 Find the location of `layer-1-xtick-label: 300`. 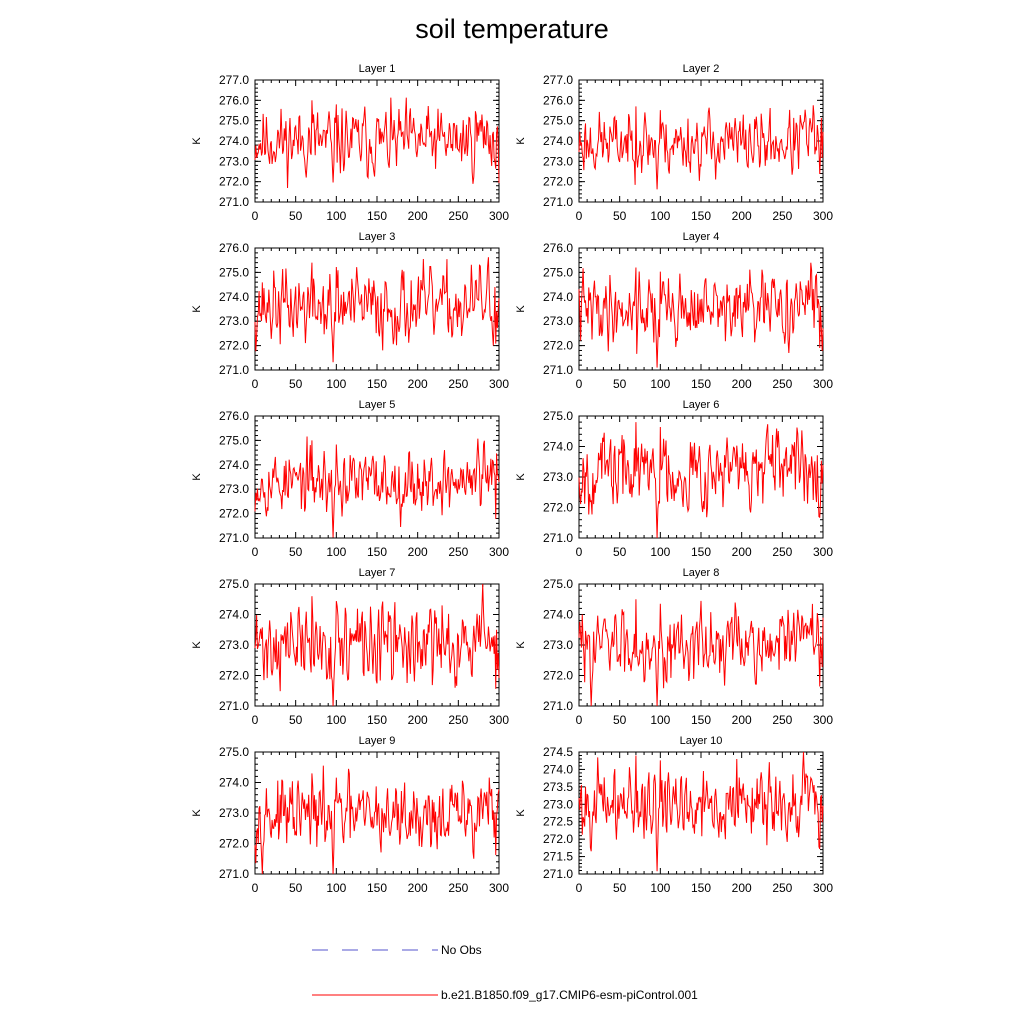

layer-1-xtick-label: 300 is located at coordinates (499, 216).